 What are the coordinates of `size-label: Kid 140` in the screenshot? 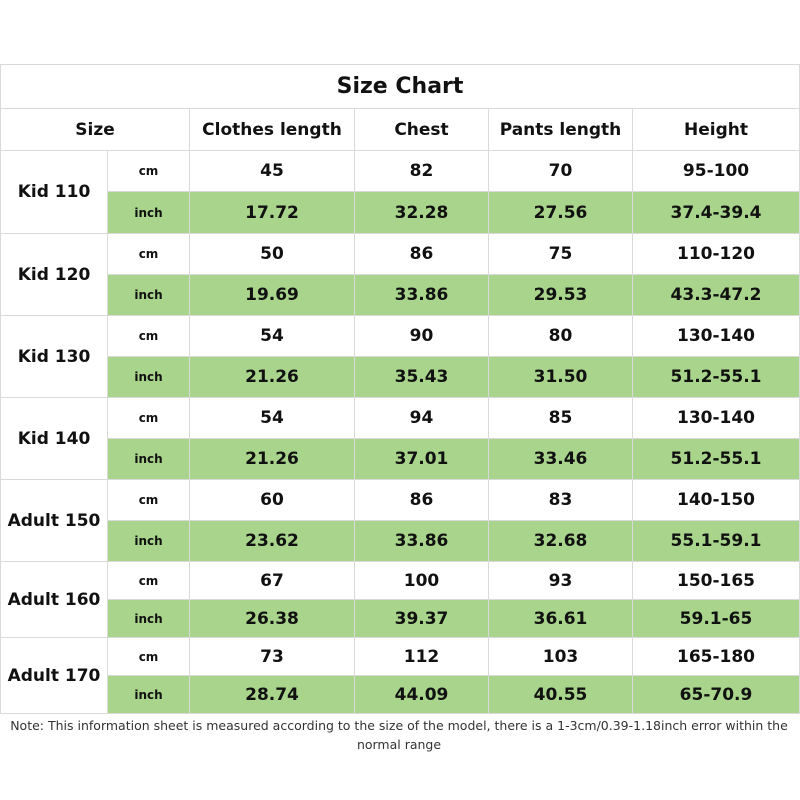 It's located at (54, 438).